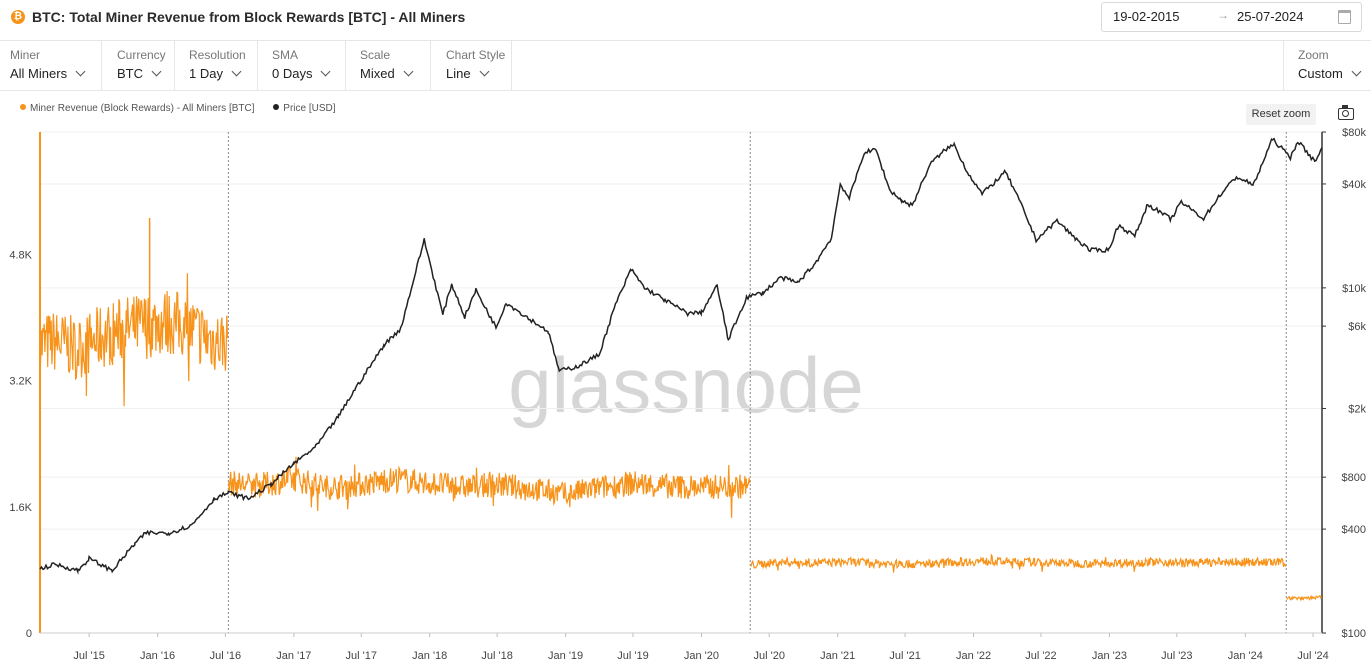 The width and height of the screenshot is (1371, 671). Describe the element at coordinates (1245, 656) in the screenshot. I see `x-tick-label: Jan '24` at that location.